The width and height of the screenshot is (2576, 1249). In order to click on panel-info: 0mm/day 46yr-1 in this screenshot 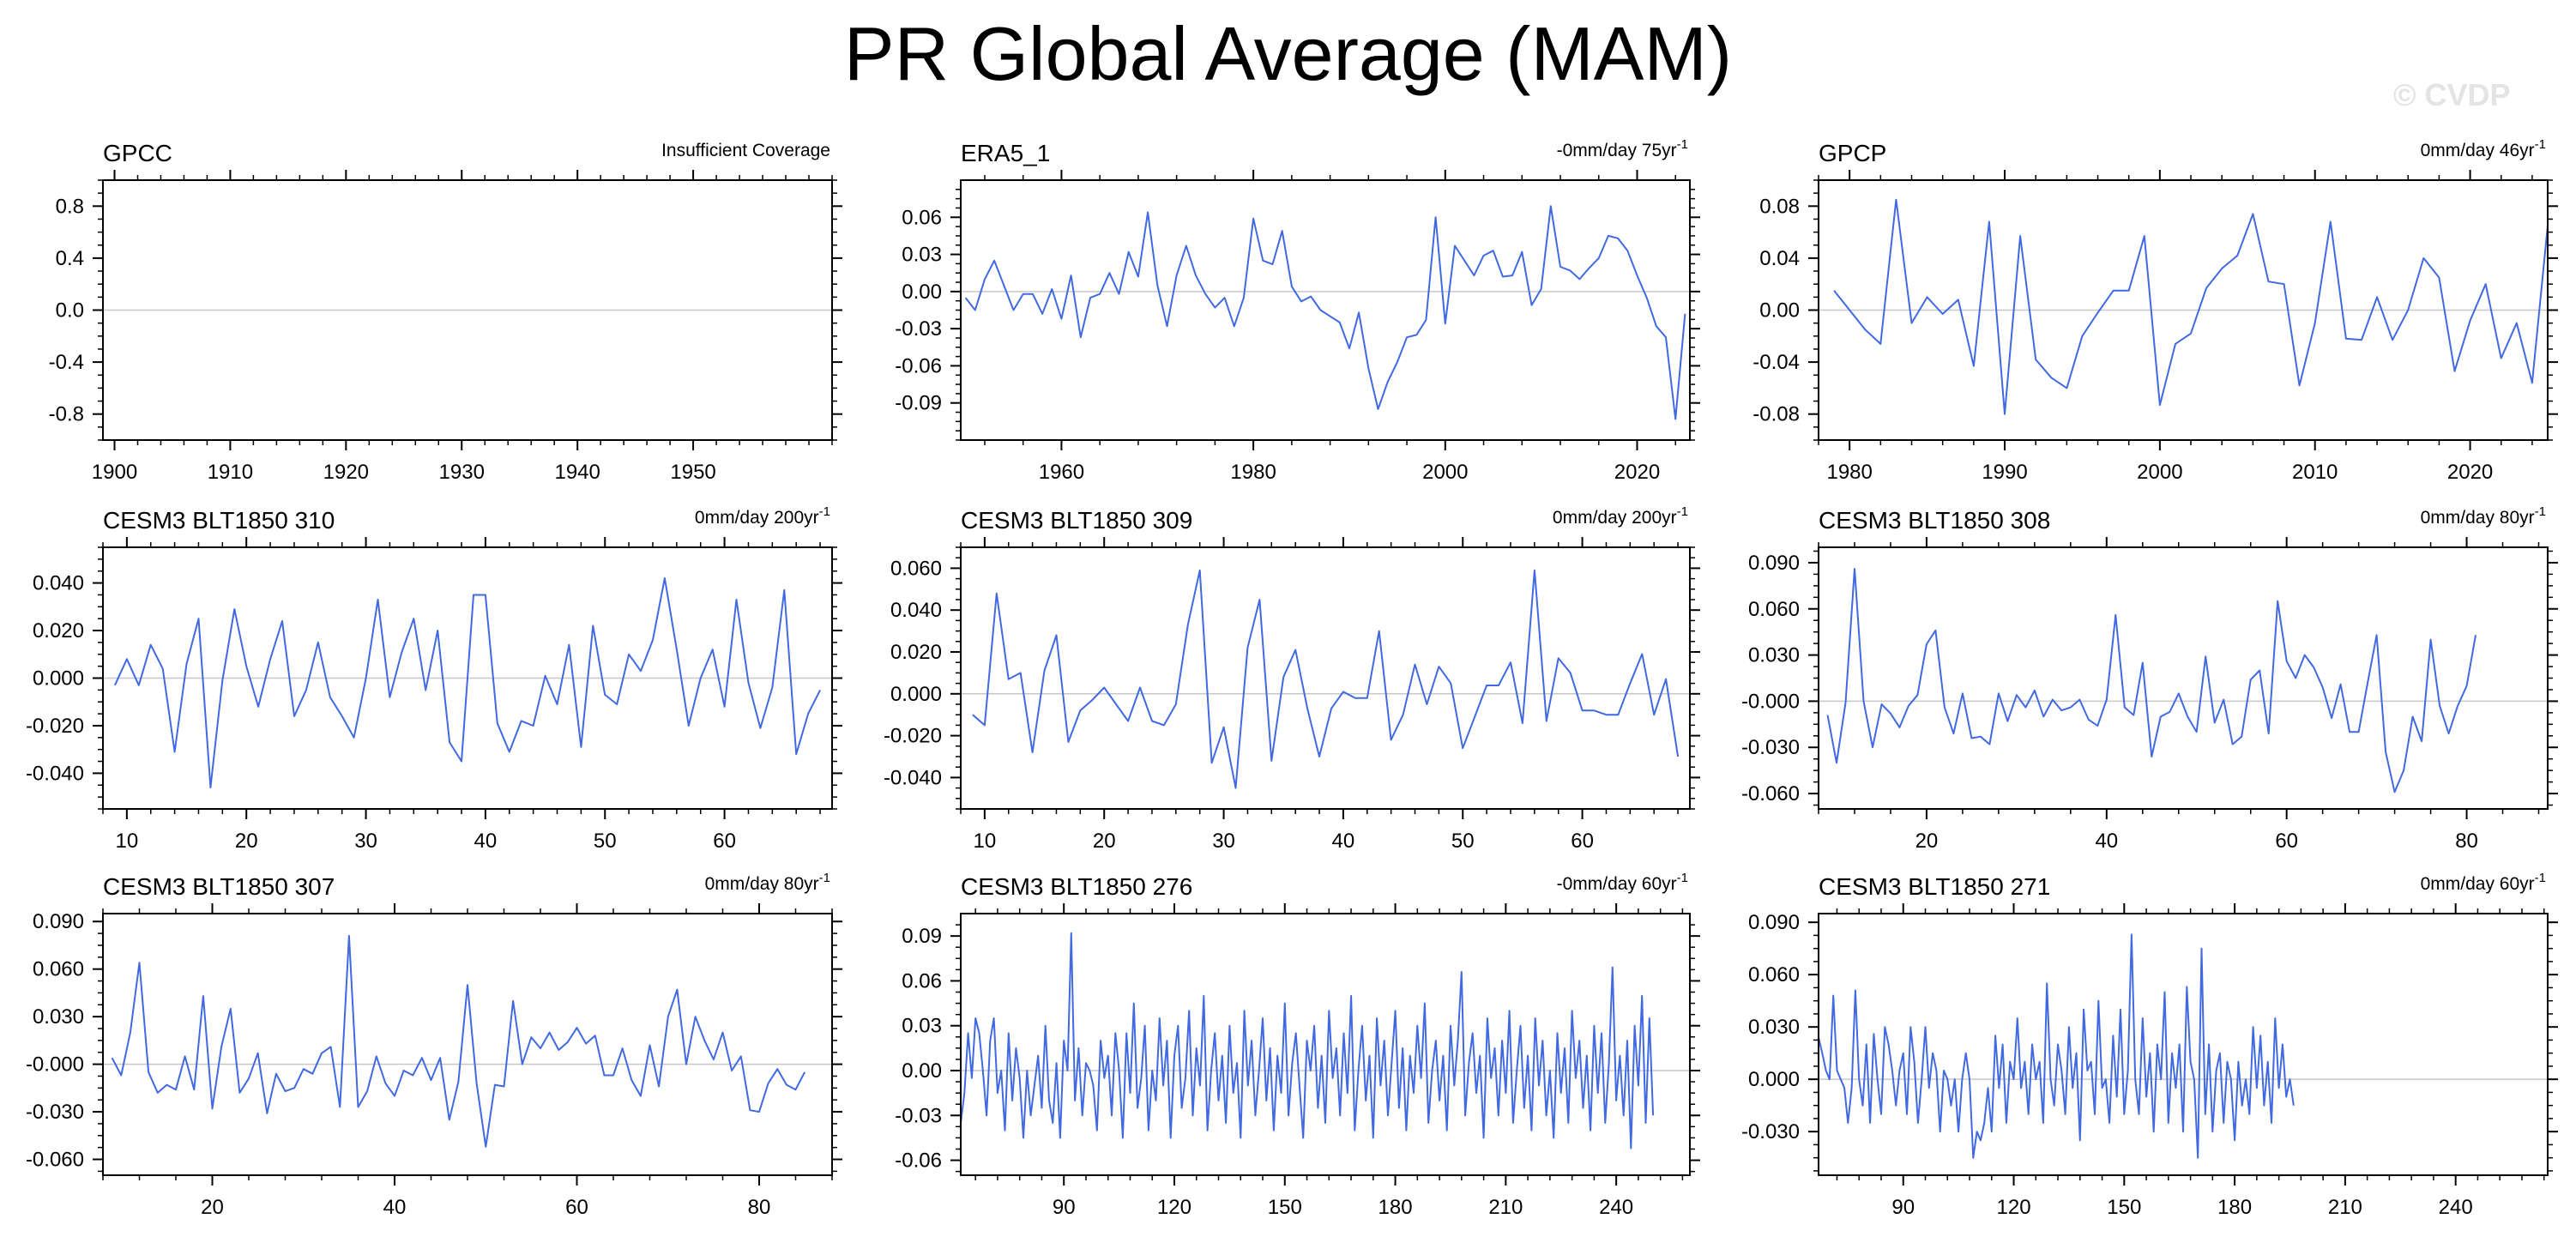, I will do `click(2483, 148)`.